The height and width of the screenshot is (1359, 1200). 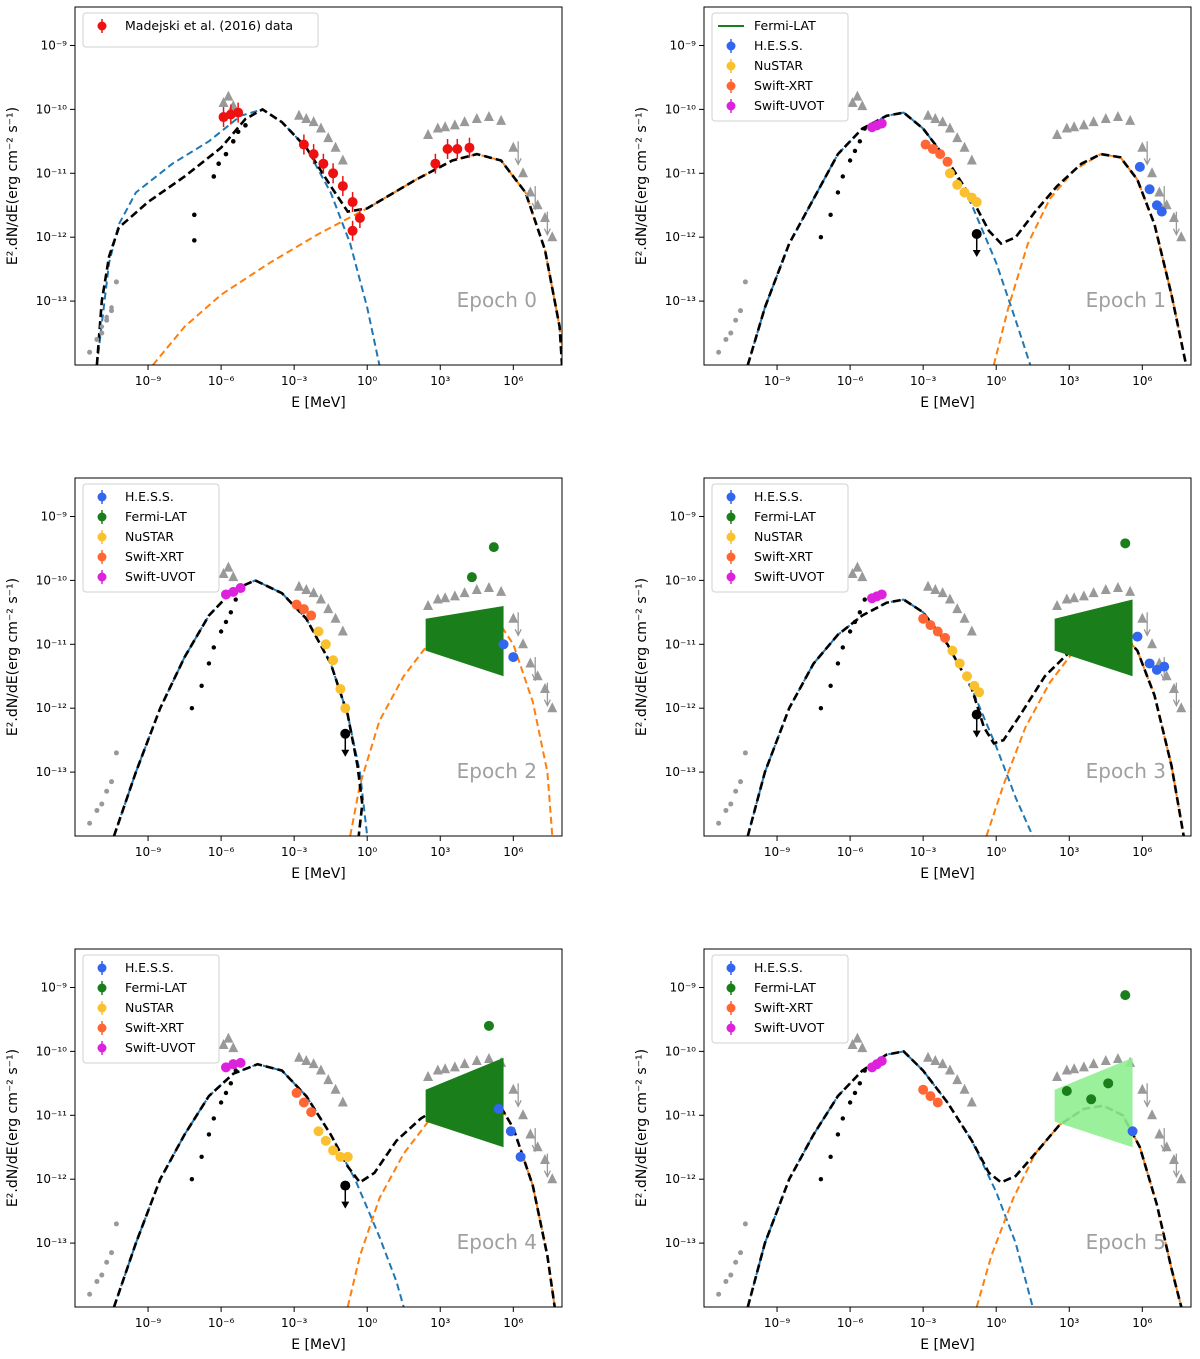 I want to click on legend-label: Madejski et al. (2016) data, so click(x=209, y=25).